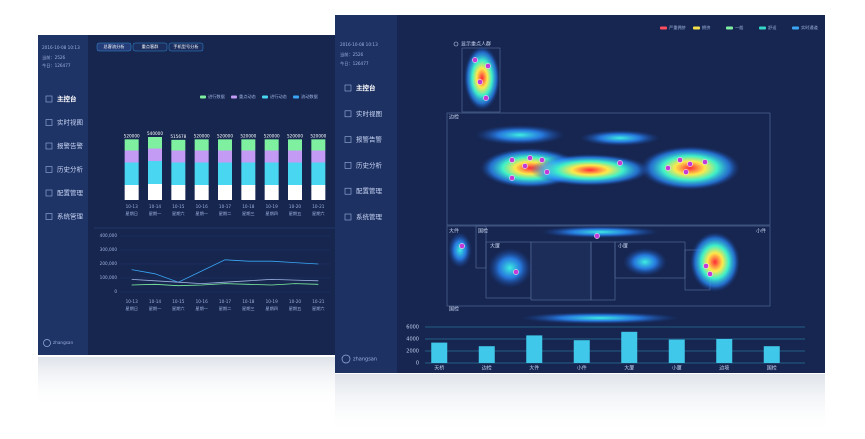 The image size is (865, 439). I want to click on x-tick-label: 天桥, so click(439, 368).